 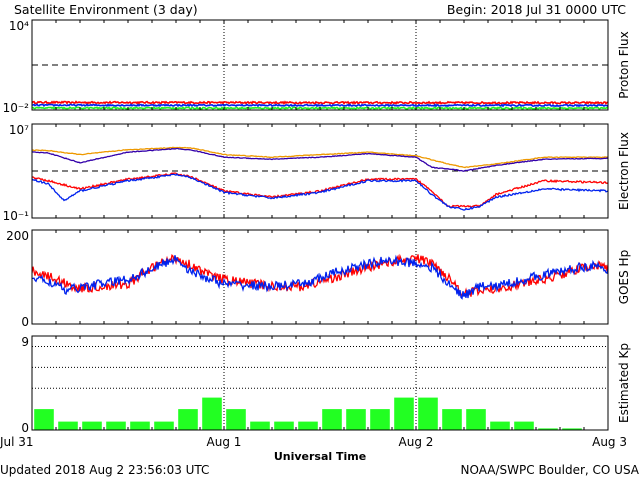 What do you see at coordinates (416, 442) in the screenshot?
I see `x-date-label: Aug 2` at bounding box center [416, 442].